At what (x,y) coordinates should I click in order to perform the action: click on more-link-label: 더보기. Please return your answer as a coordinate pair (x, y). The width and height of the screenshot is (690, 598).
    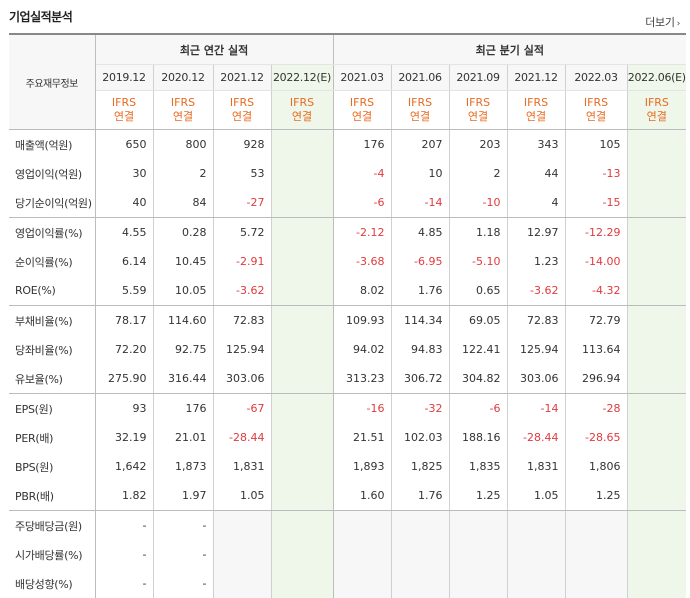
    Looking at the image, I should click on (660, 22).